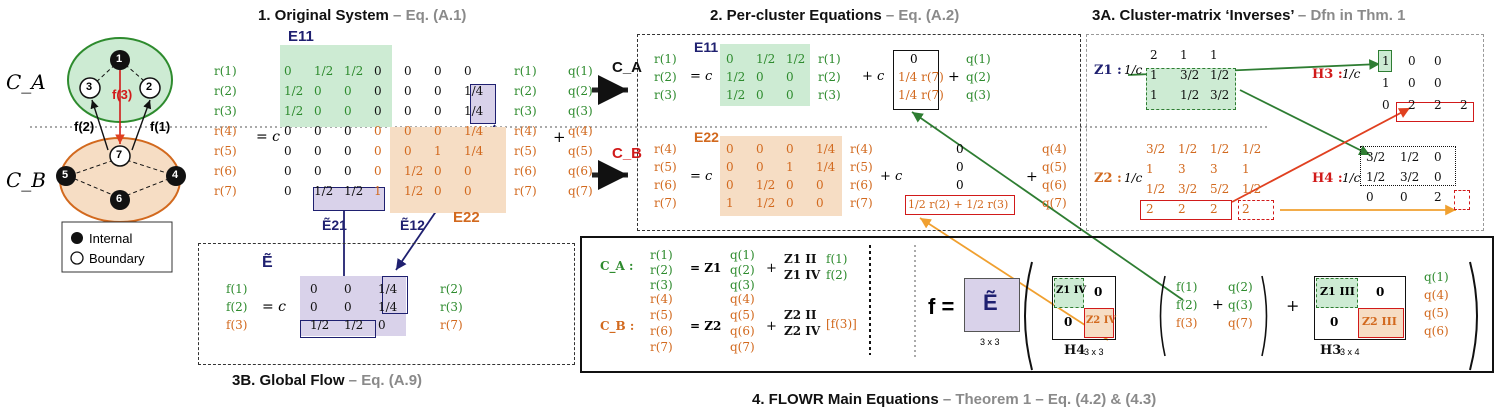 The width and height of the screenshot is (1500, 415). Describe the element at coordinates (1438, 197) in the screenshot. I see `h4-matrix-cell: 2` at that location.